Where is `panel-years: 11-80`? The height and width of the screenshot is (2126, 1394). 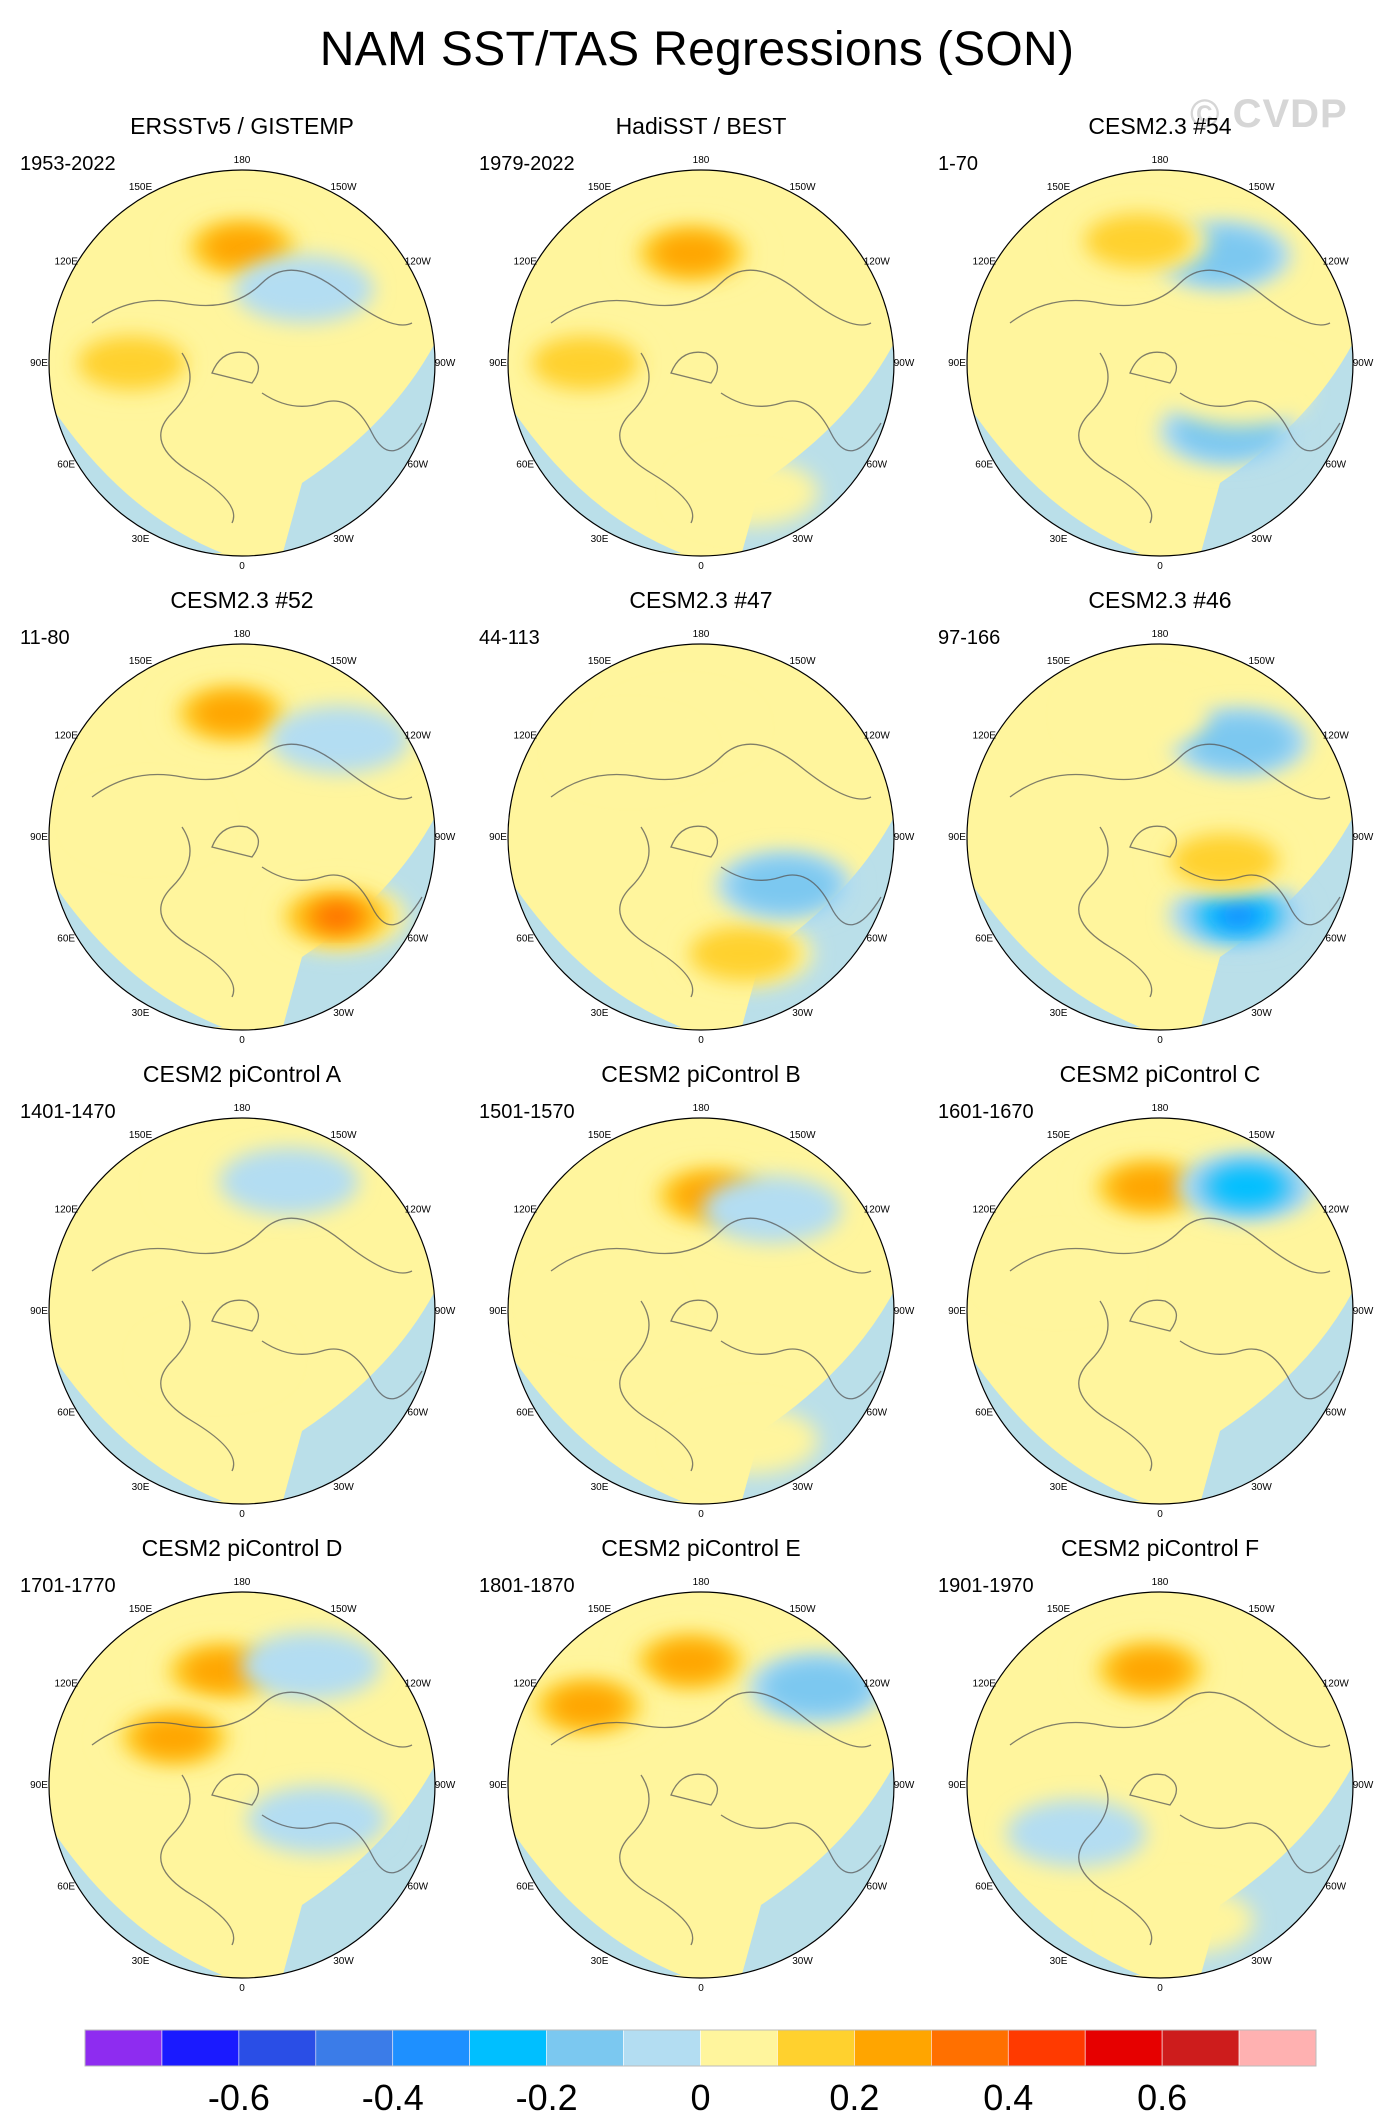
panel-years: 11-80 is located at coordinates (45, 638).